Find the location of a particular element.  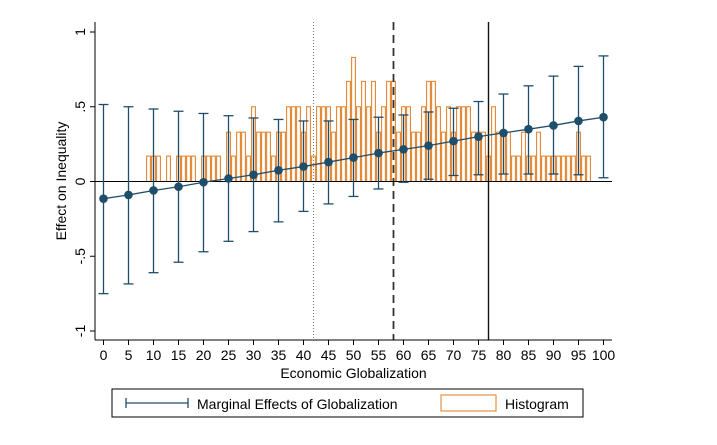

y-tick-label: -.5 is located at coordinates (80, 256).